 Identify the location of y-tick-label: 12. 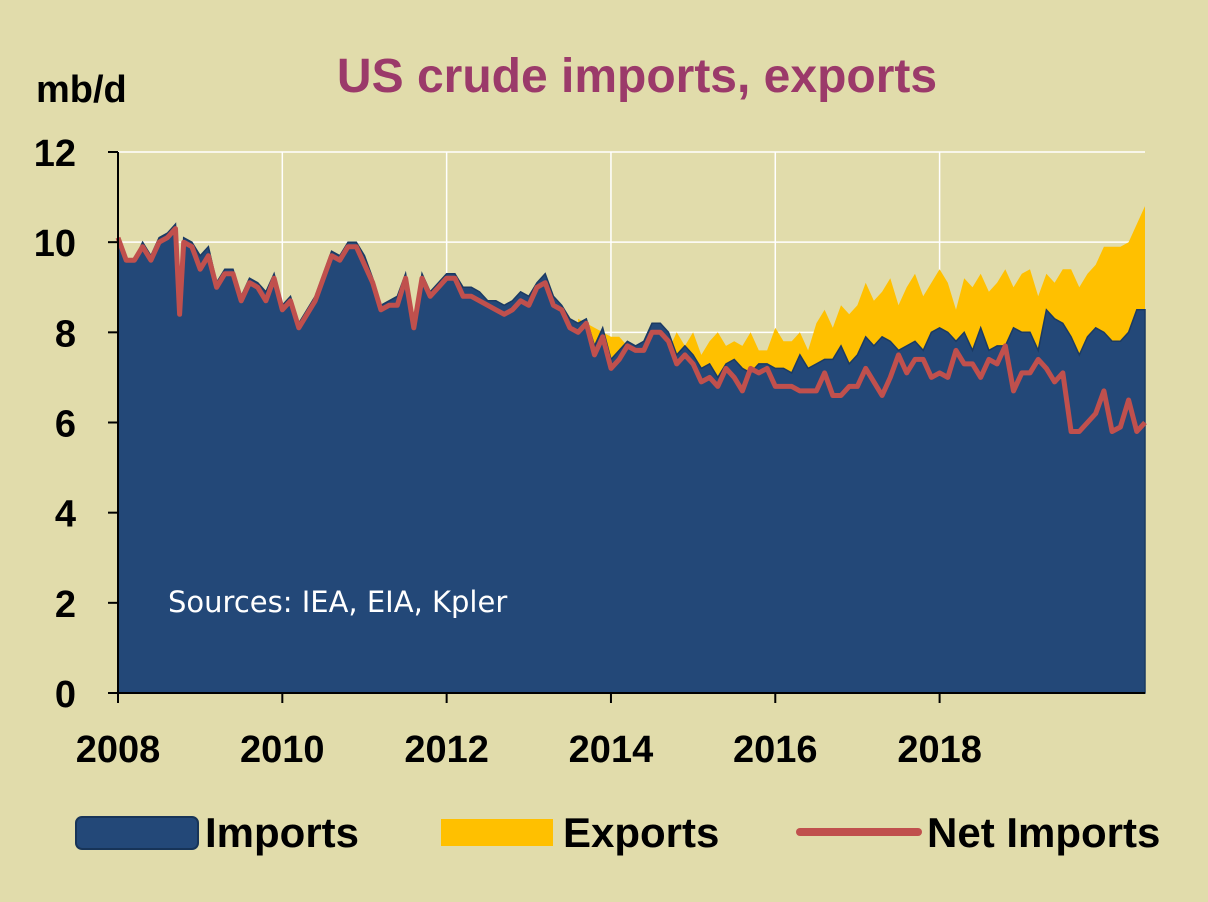
(55, 154).